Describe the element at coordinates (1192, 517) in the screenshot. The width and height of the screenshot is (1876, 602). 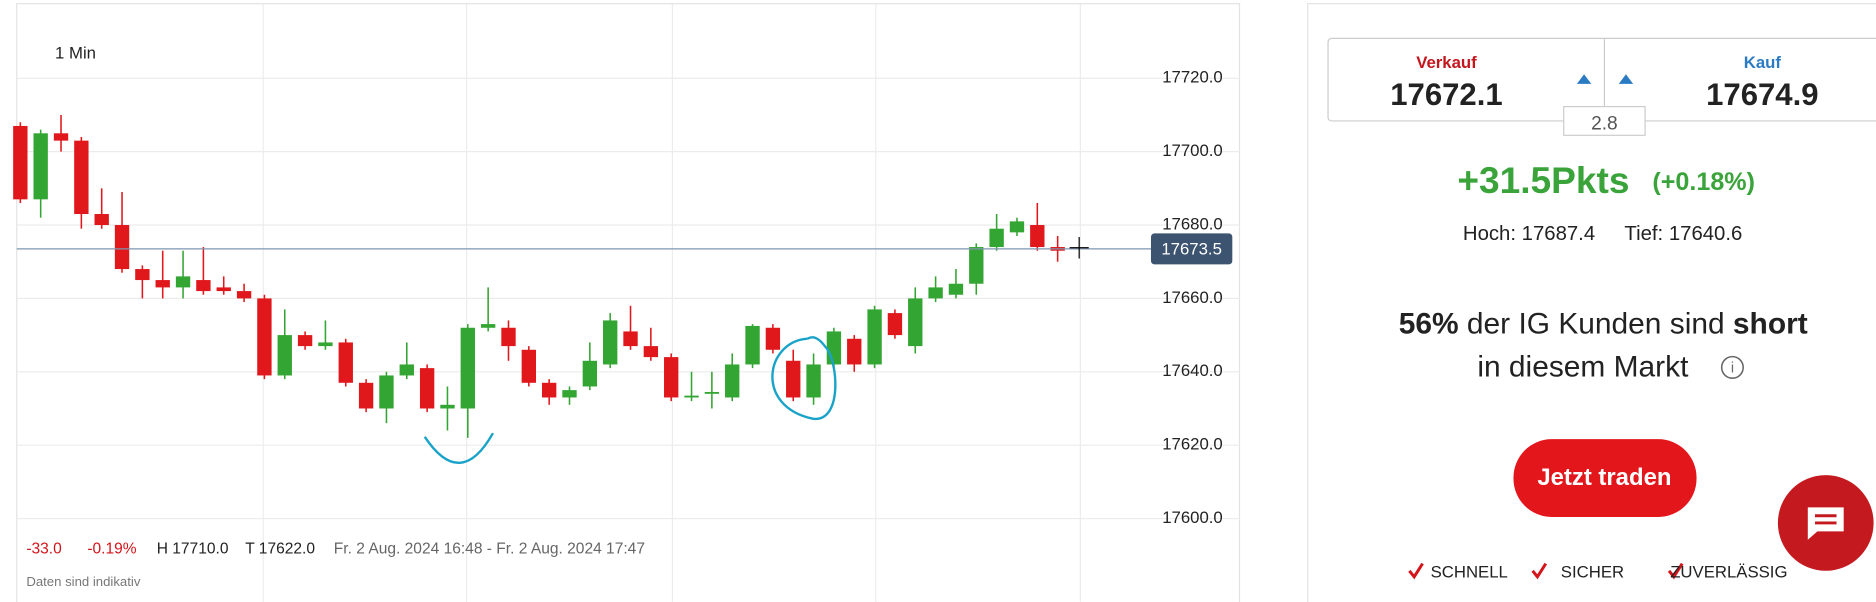
I see `y-tick-label: 17600.0` at that location.